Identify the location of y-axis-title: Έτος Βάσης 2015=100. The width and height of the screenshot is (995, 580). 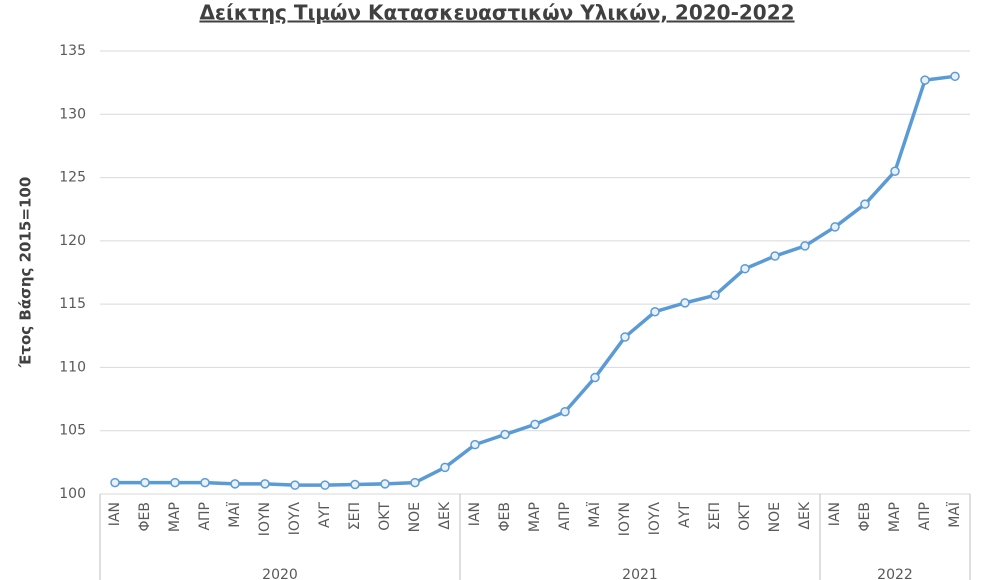
(26, 273).